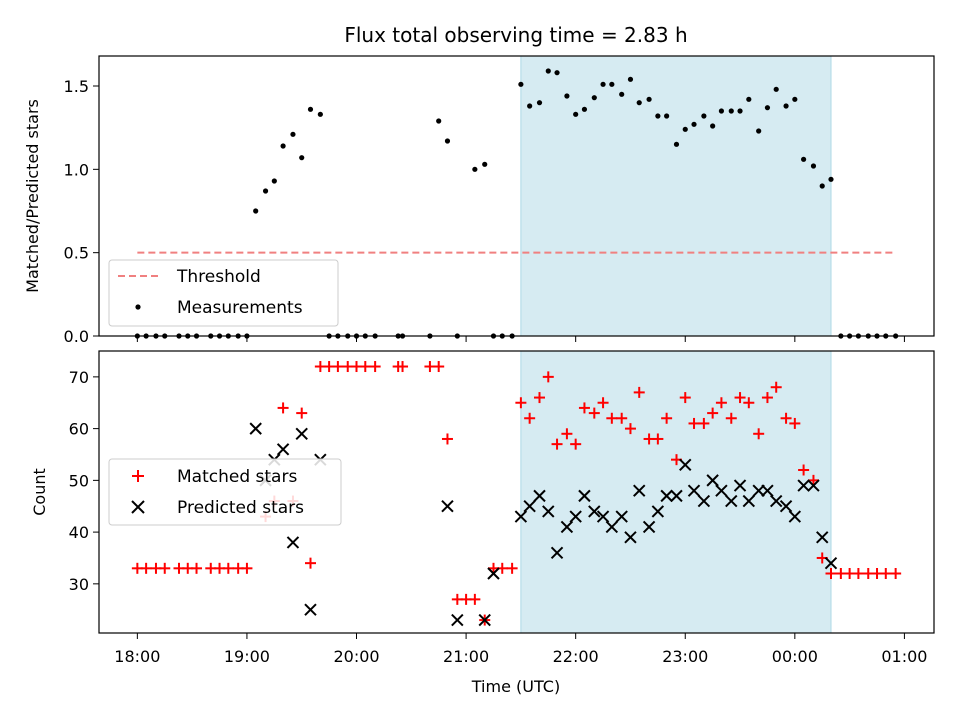 This screenshot has height=720, width=960. Describe the element at coordinates (218, 277) in the screenshot. I see `threshold-legend-label: Threshold` at that location.